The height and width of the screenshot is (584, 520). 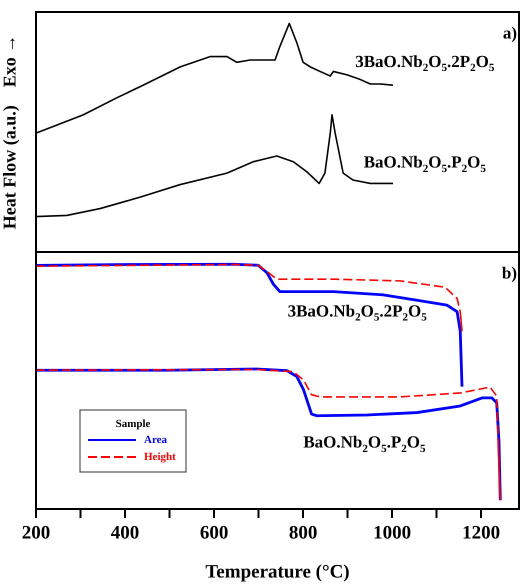 What do you see at coordinates (214, 533) in the screenshot?
I see `x-tick-label: 600` at bounding box center [214, 533].